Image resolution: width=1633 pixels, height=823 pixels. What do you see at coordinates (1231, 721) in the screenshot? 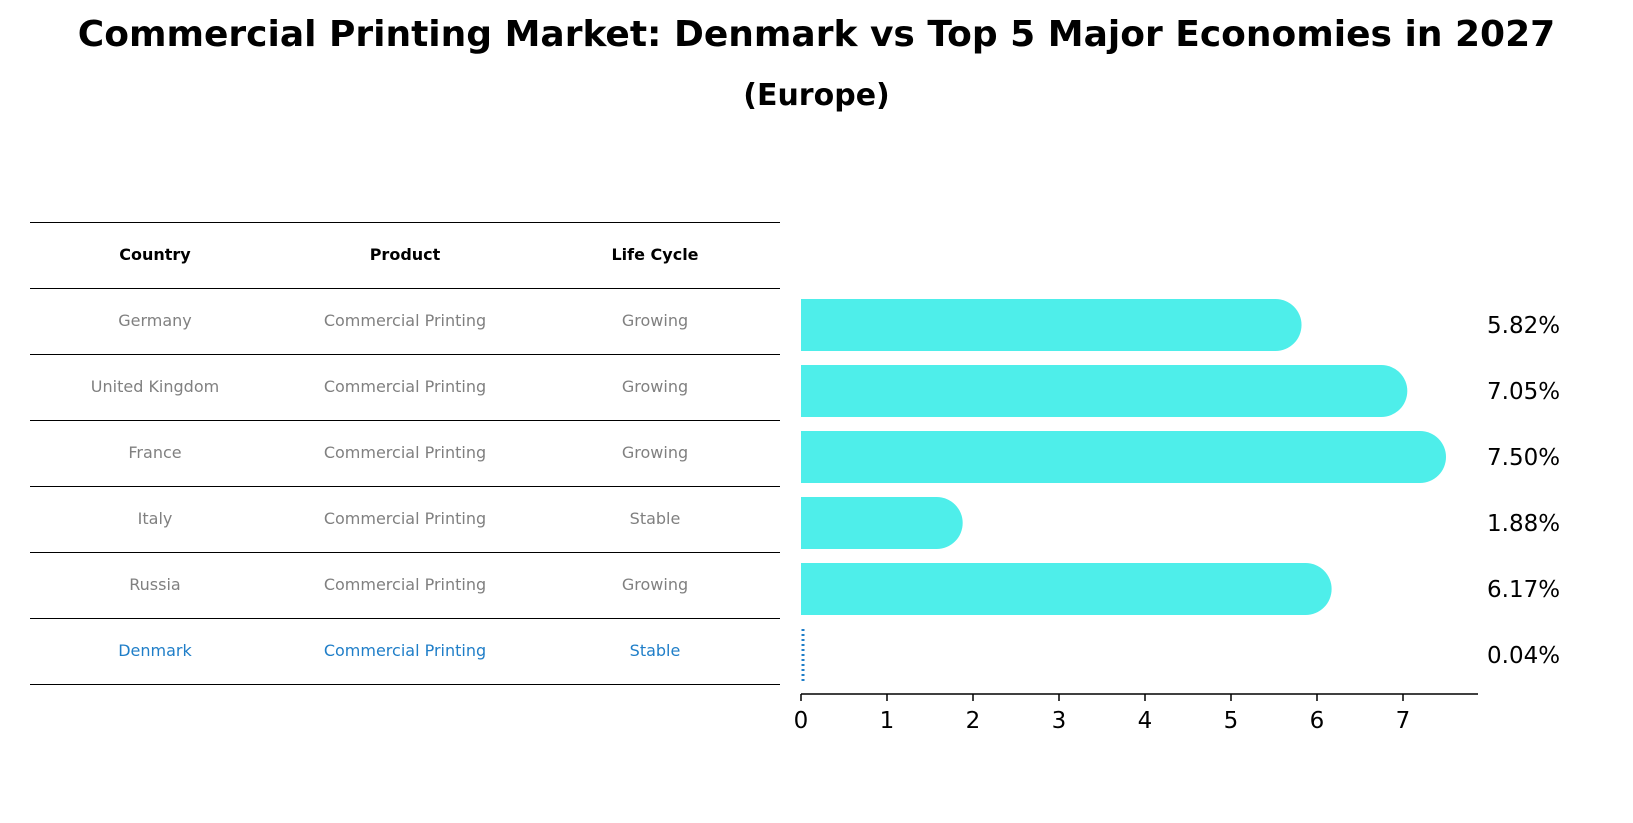
I see `x-tick-label: 5` at bounding box center [1231, 721].